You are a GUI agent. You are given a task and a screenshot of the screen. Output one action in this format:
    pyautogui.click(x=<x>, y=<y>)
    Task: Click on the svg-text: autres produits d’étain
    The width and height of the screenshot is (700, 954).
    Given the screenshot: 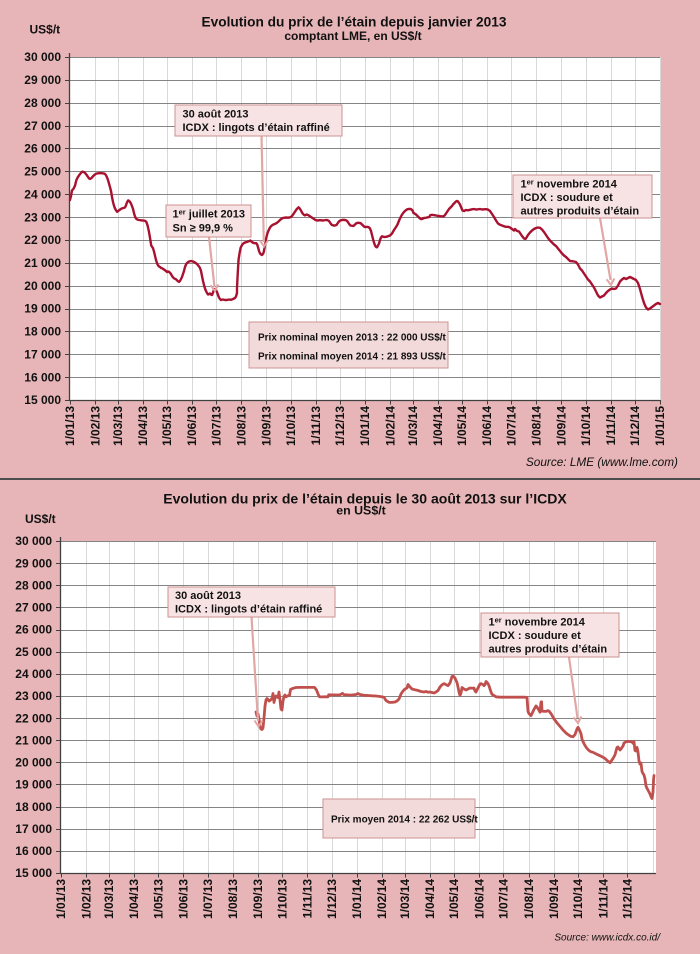 What is the action you would take?
    pyautogui.click(x=580, y=212)
    